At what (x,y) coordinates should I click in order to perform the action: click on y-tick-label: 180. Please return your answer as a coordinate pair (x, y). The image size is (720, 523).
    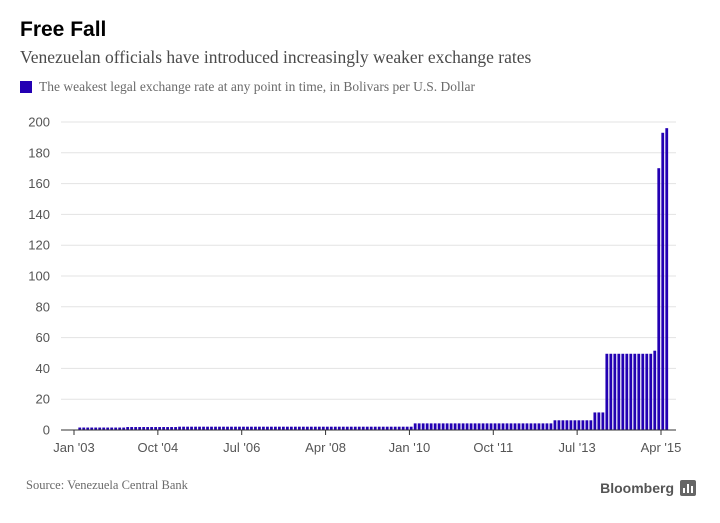
    Looking at the image, I should click on (39, 152).